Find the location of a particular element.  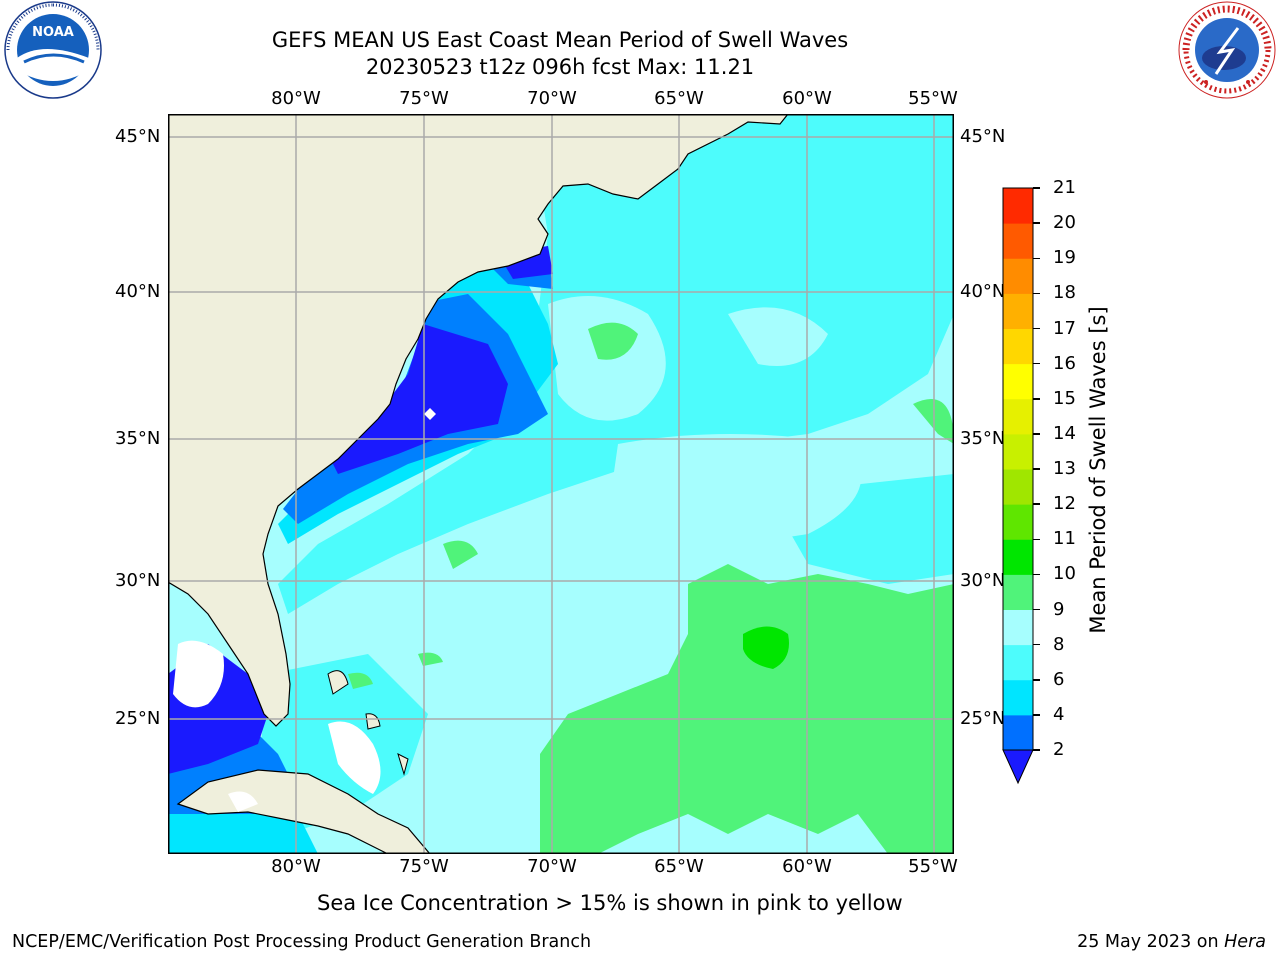

lat-label-right: 25°N is located at coordinates (983, 718).